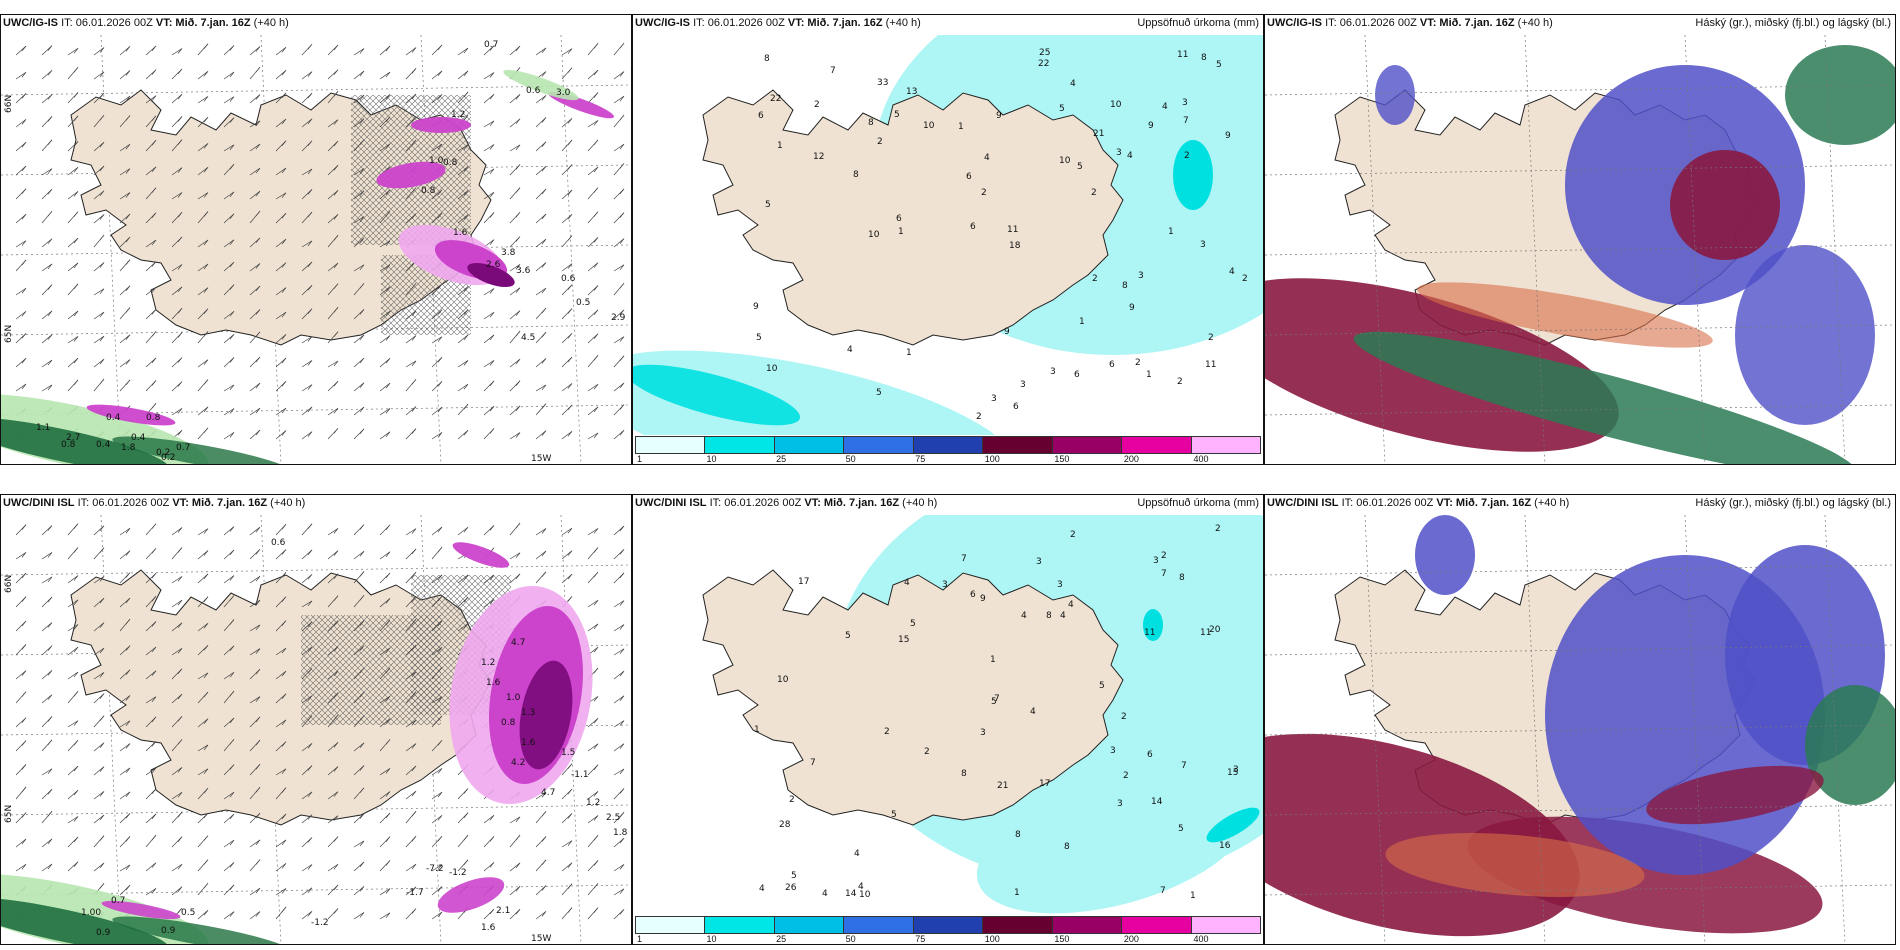 Image resolution: width=1900 pixels, height=950 pixels. I want to click on map-label: 5, so click(994, 702).